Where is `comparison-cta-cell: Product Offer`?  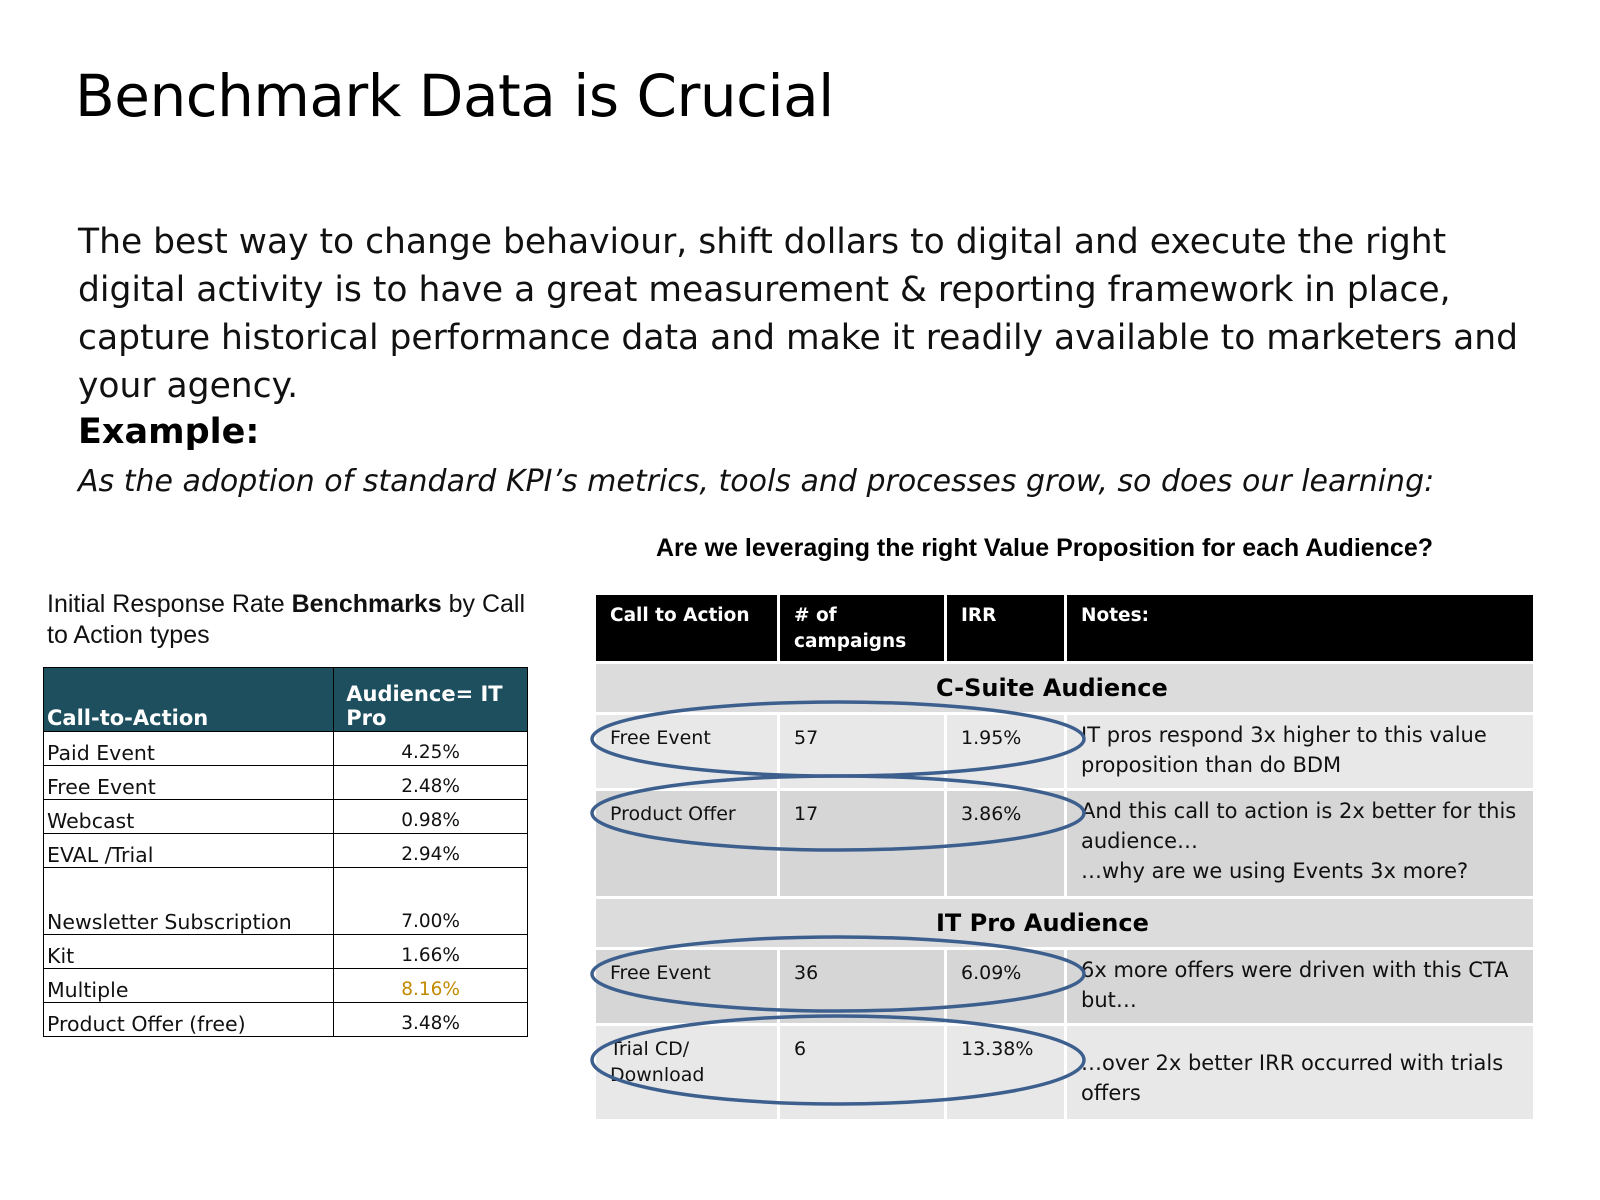
comparison-cta-cell: Product Offer is located at coordinates (688, 843).